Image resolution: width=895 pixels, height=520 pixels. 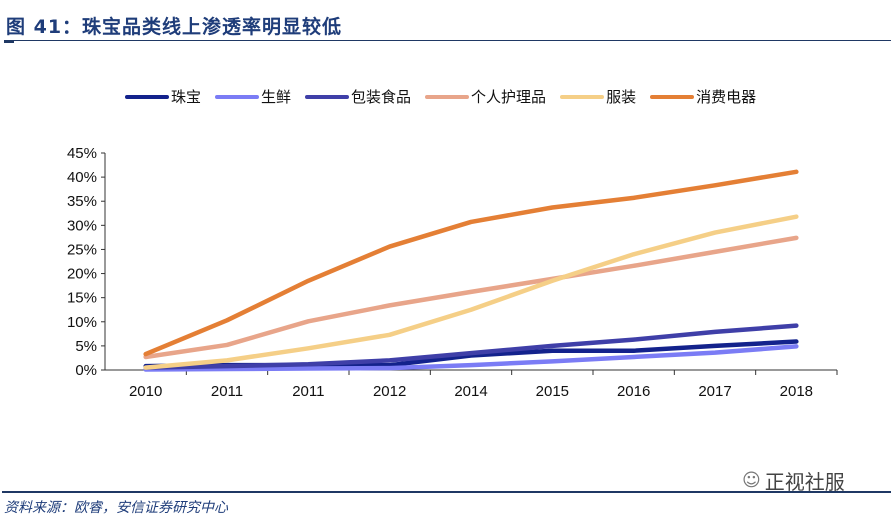 What do you see at coordinates (446, 492) in the screenshot?
I see `footer-divider` at bounding box center [446, 492].